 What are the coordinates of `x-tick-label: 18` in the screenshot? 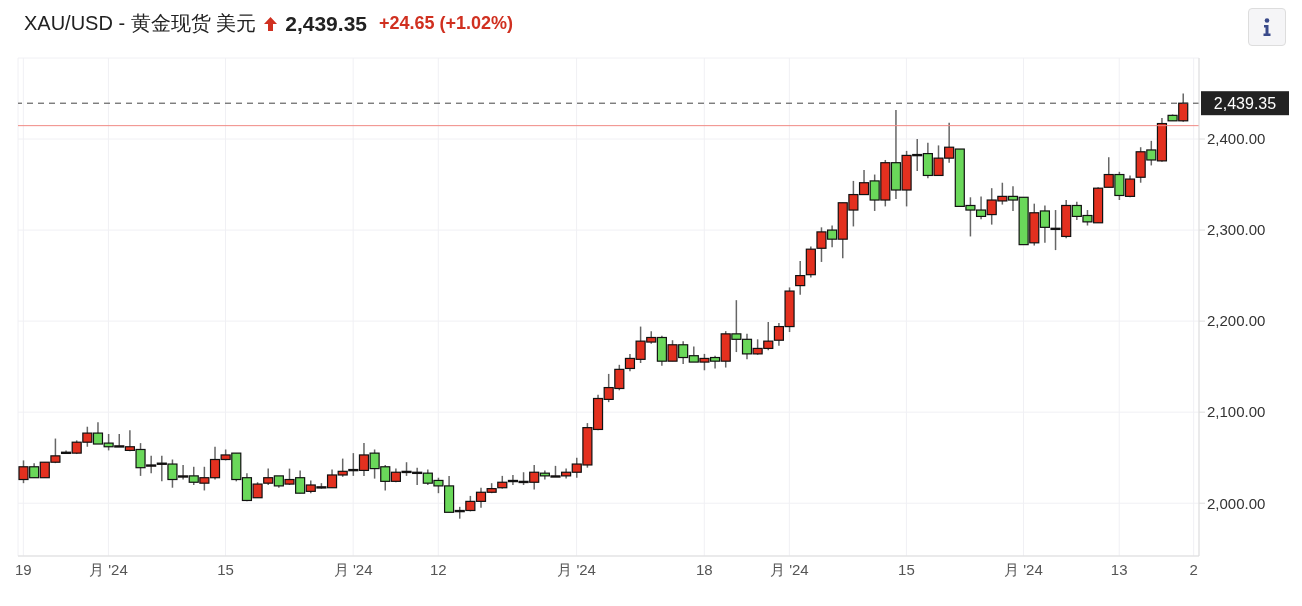 It's located at (704, 569).